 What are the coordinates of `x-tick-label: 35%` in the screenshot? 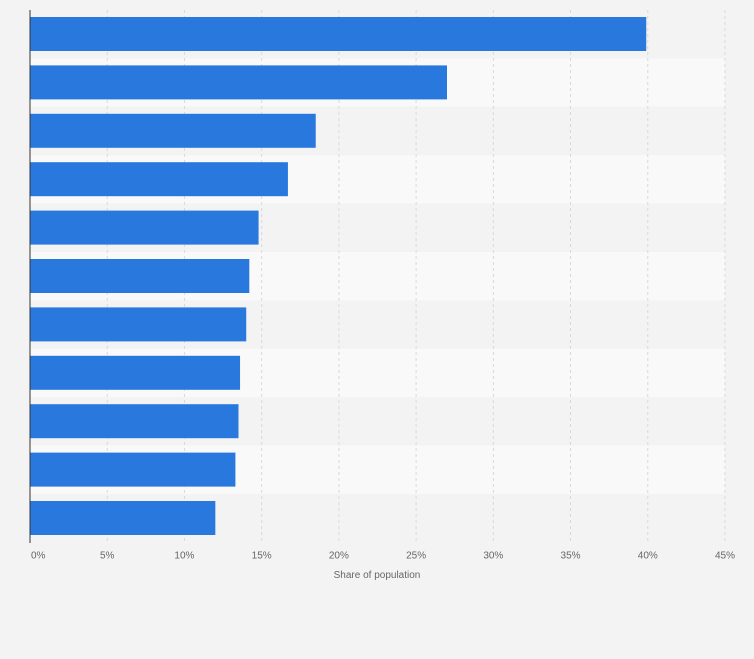 It's located at (571, 555).